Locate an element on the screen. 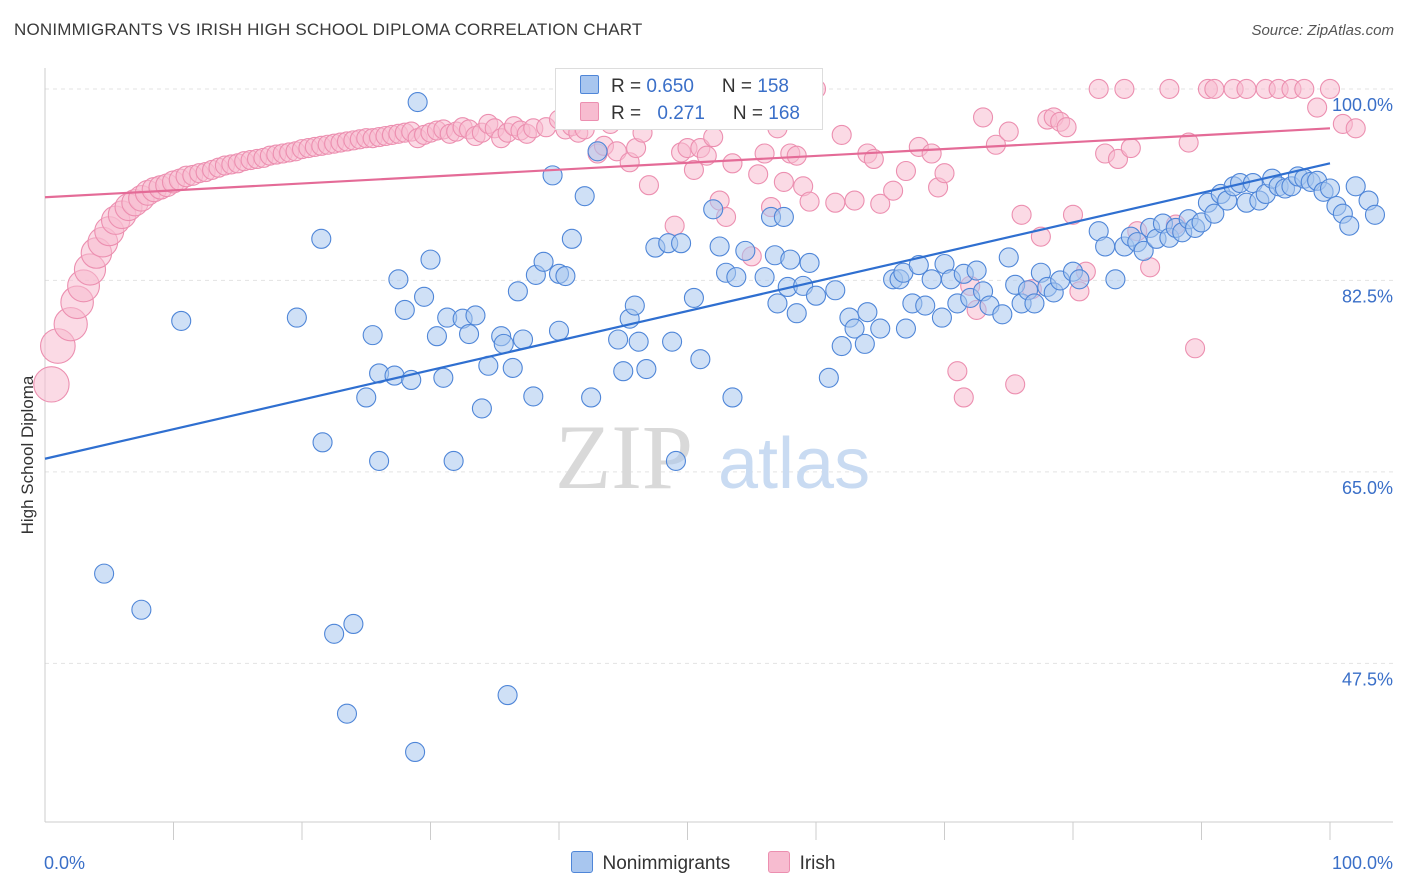 Image resolution: width=1406 pixels, height=892 pixels. legend-item-nonimmigrants: Nonimmigrants is located at coordinates (650, 863).